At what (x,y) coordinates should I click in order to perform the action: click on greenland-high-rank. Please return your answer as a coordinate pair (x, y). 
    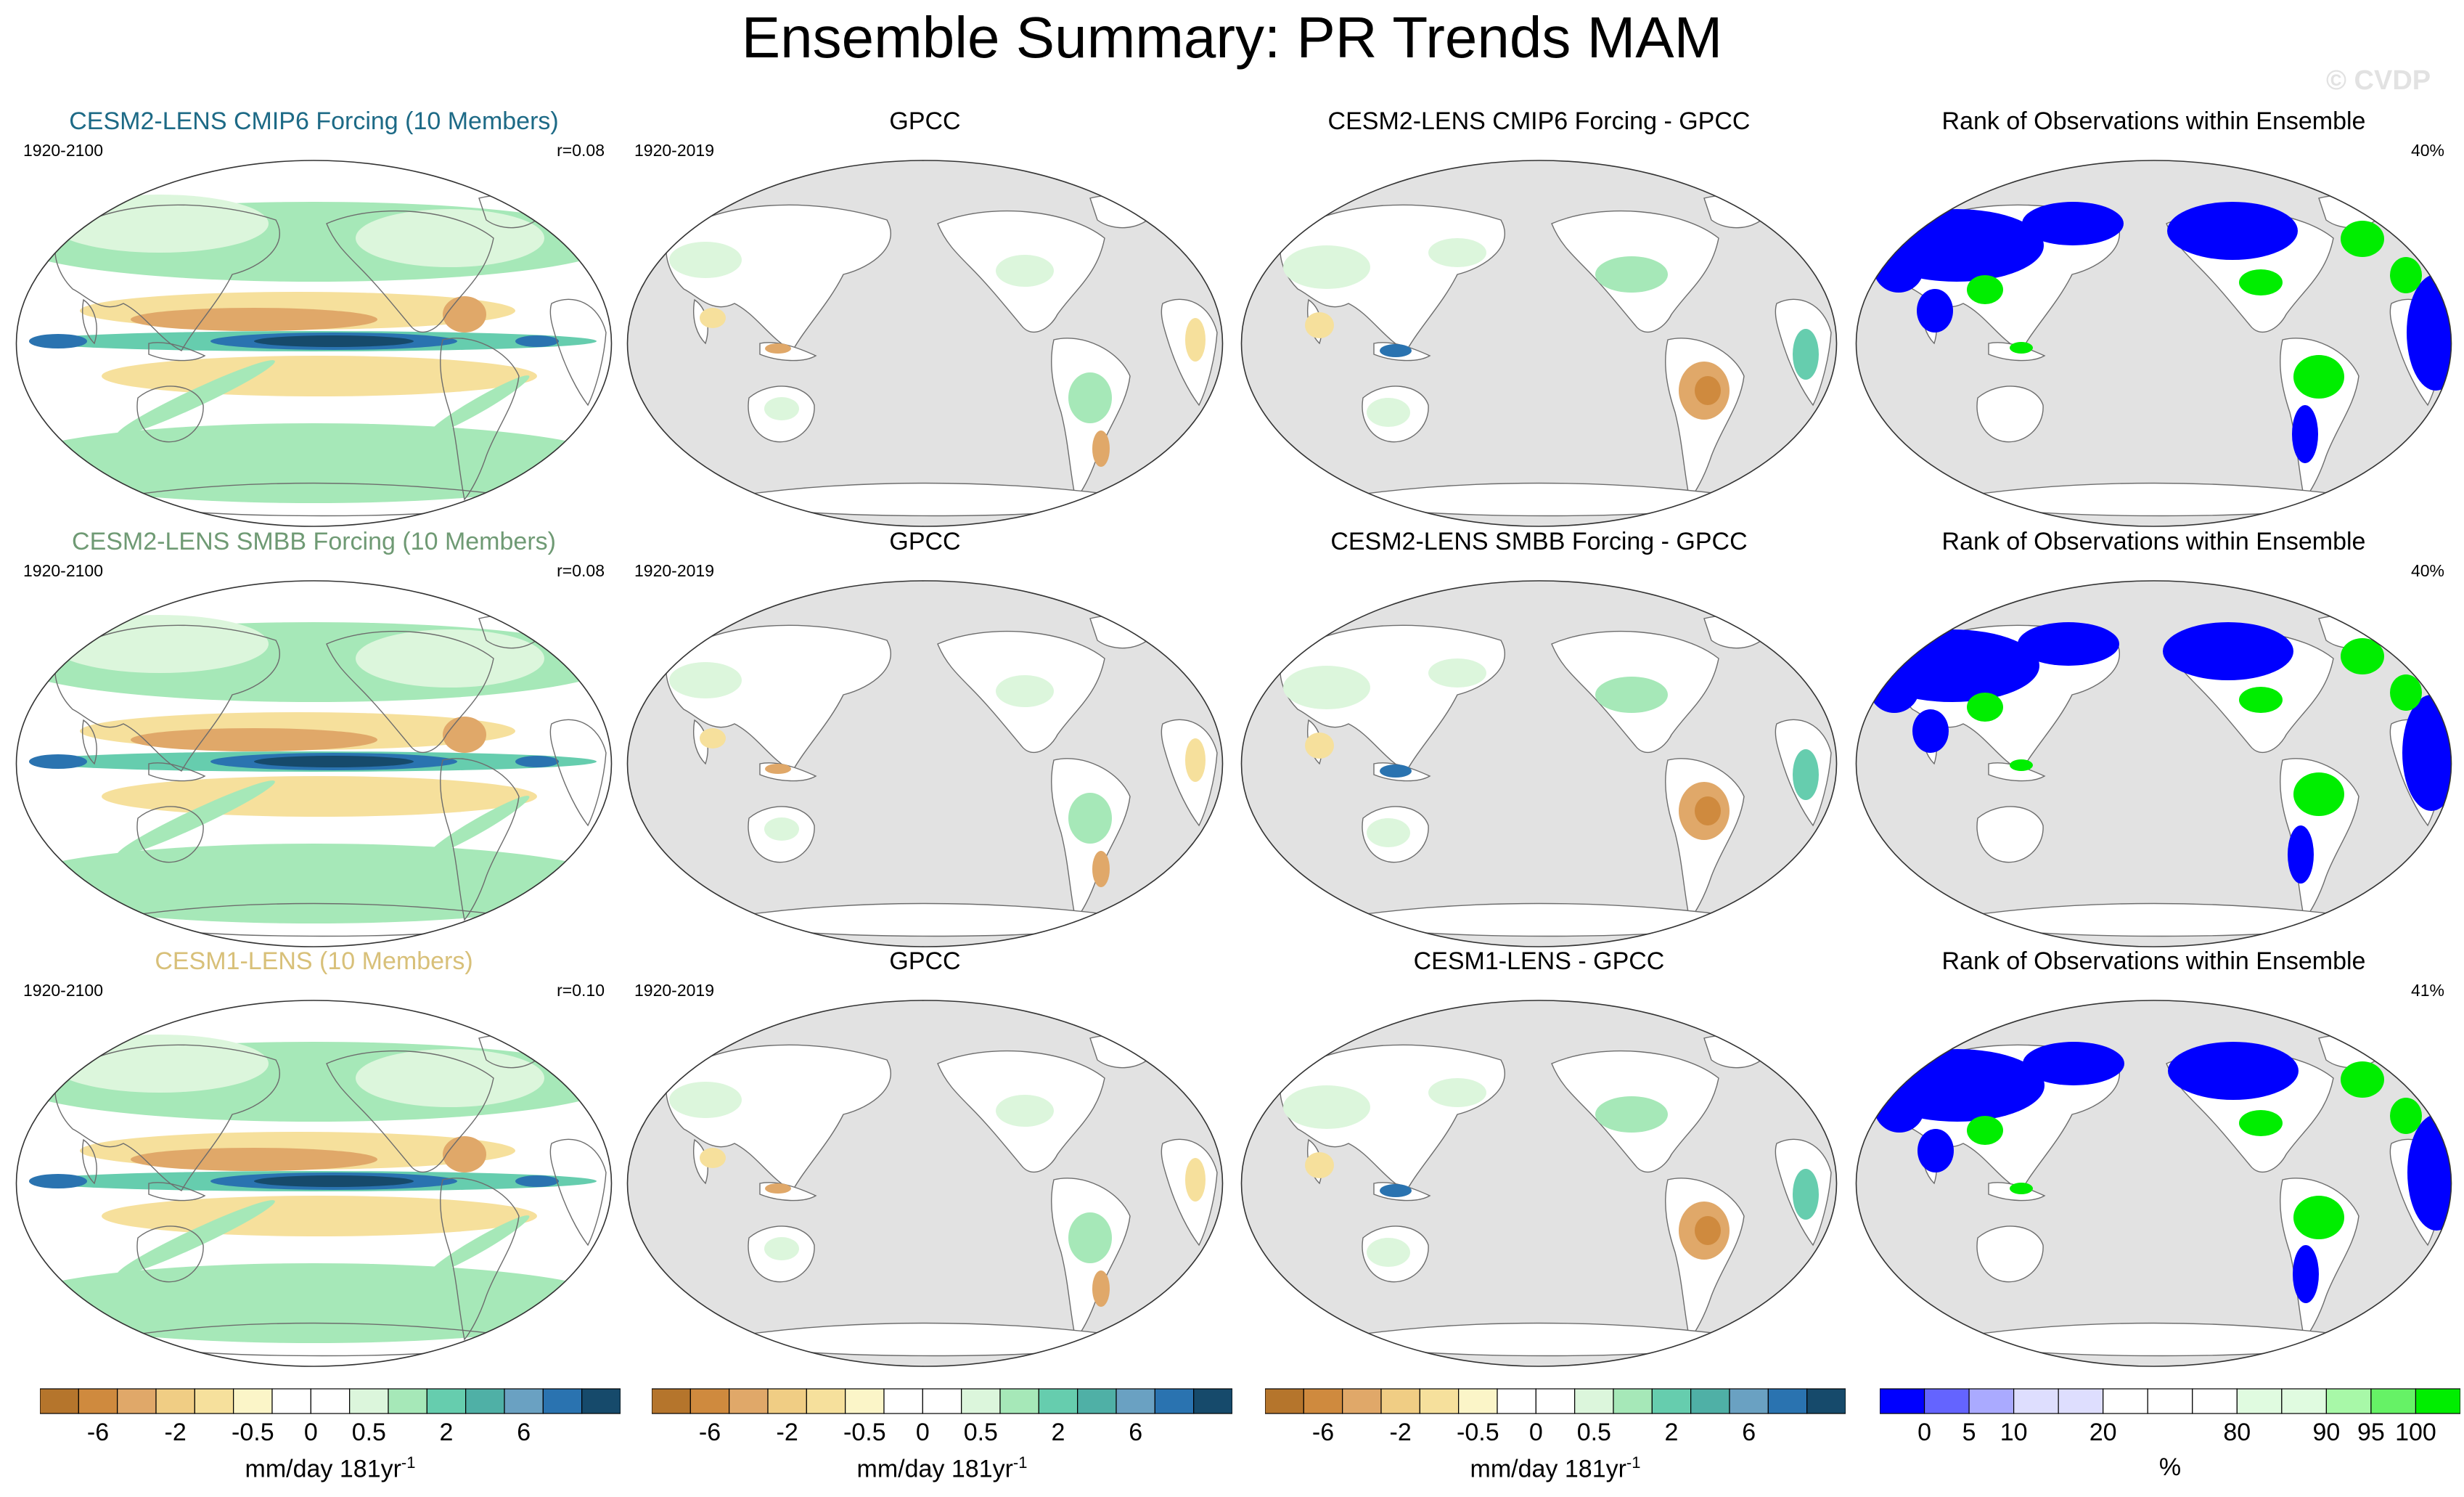
    Looking at the image, I should click on (2362, 239).